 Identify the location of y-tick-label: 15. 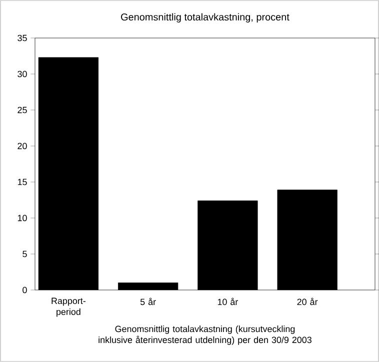
(22, 182).